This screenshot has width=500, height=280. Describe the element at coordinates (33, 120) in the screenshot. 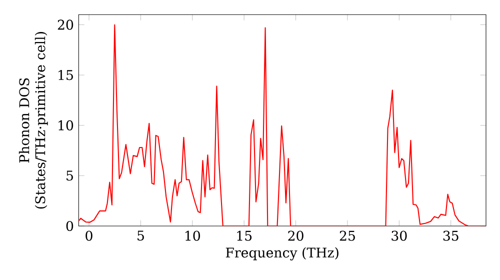

I see `y-axis-title: Phonon DOS (States/THz·primitive cell)` at that location.